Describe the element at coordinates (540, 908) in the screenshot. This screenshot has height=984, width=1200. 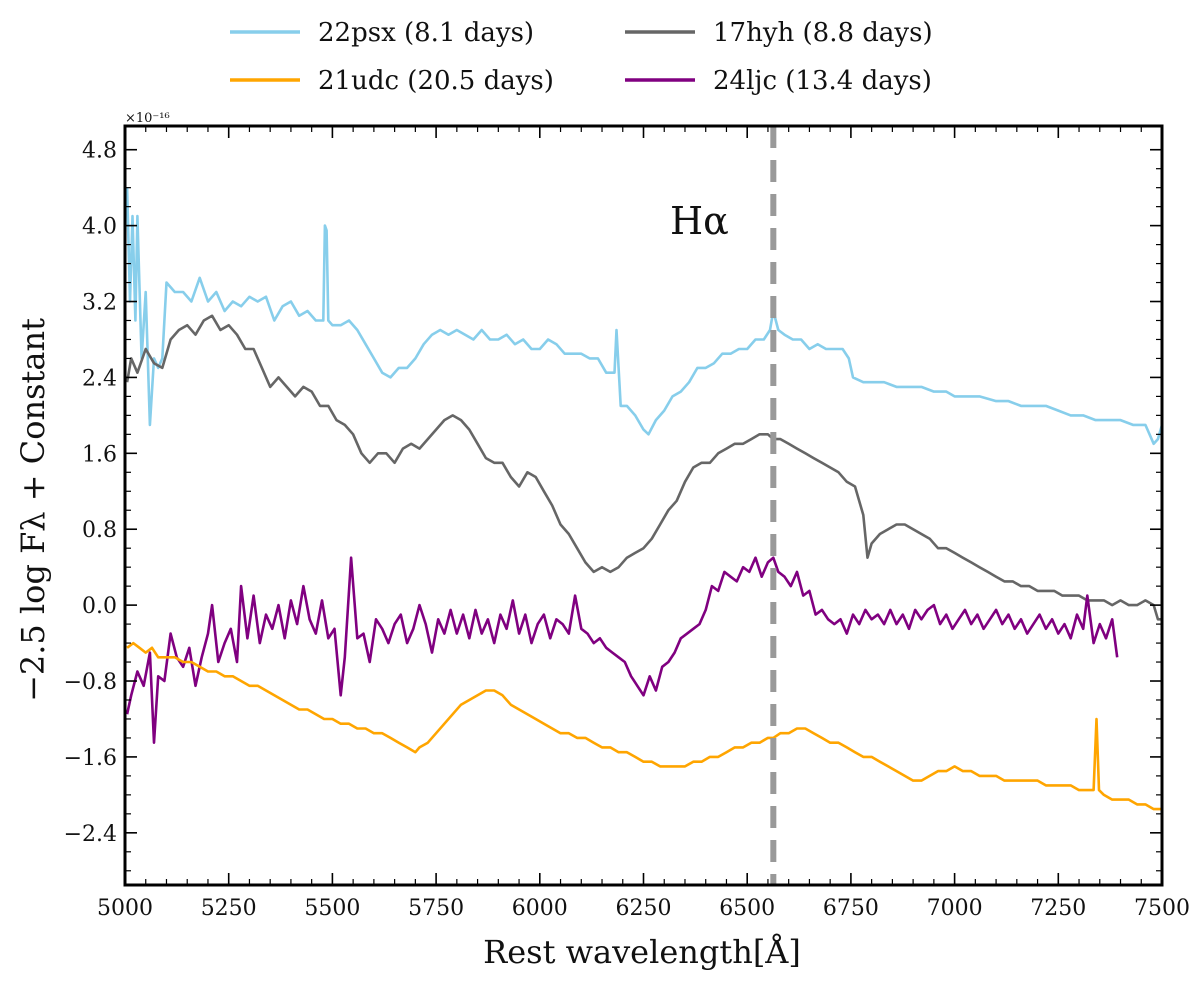
I see `x-tick-label: 6000` at that location.